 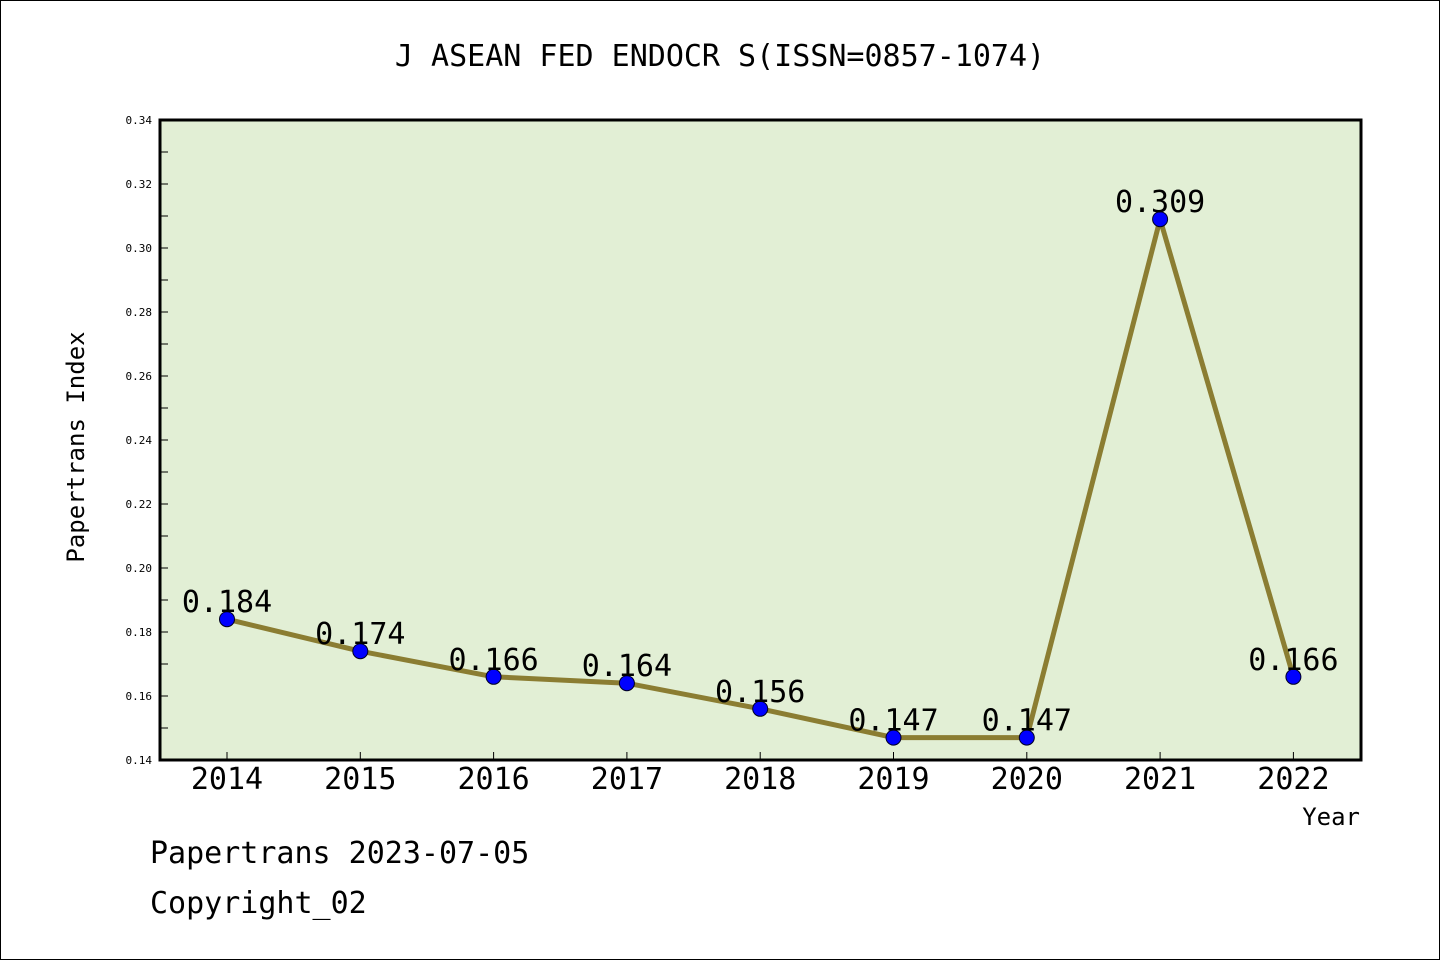 I want to click on x-axis-label: Year, so click(x=1331, y=817).